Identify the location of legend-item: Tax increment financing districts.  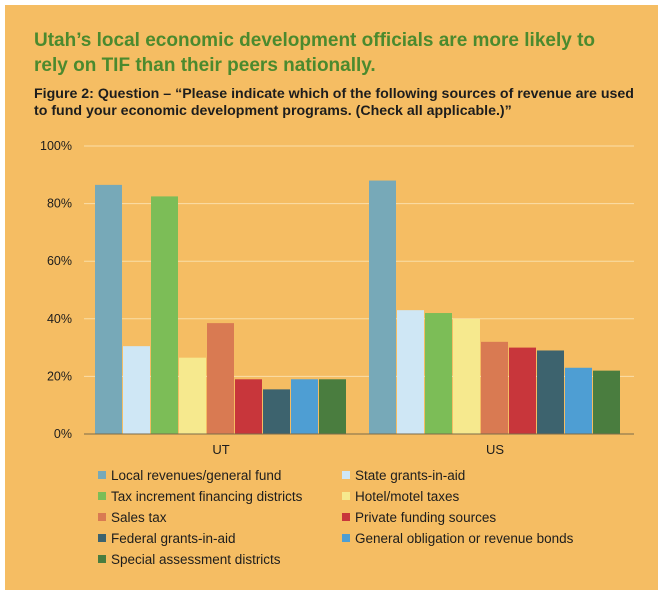
(200, 496).